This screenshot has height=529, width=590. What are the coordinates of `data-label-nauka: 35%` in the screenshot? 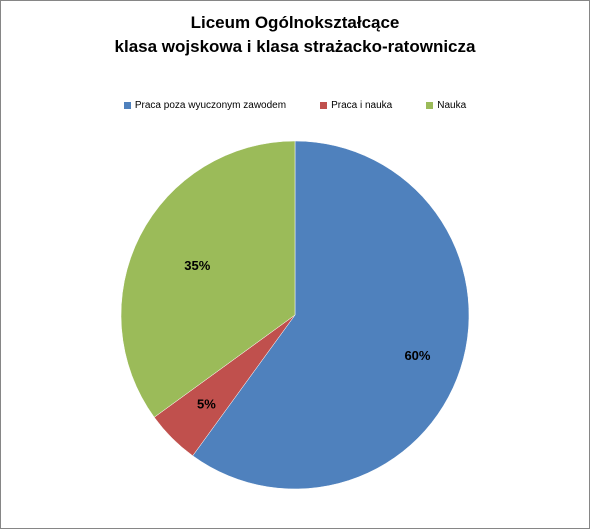 It's located at (197, 265).